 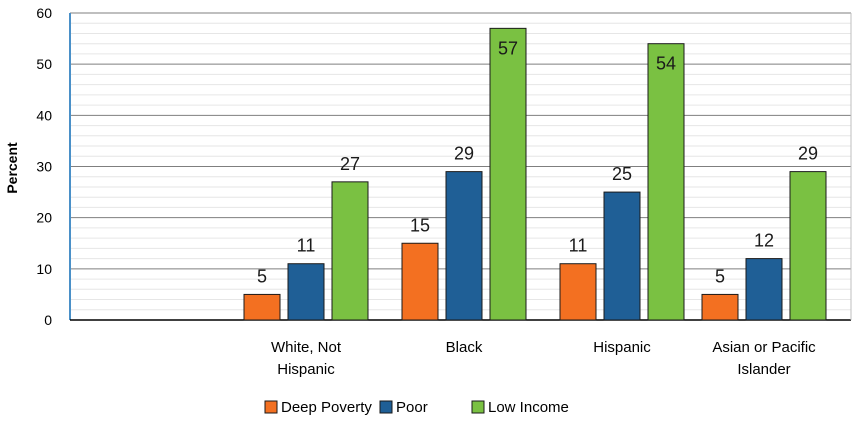 What do you see at coordinates (412, 407) in the screenshot?
I see `legend-label: Poor` at bounding box center [412, 407].